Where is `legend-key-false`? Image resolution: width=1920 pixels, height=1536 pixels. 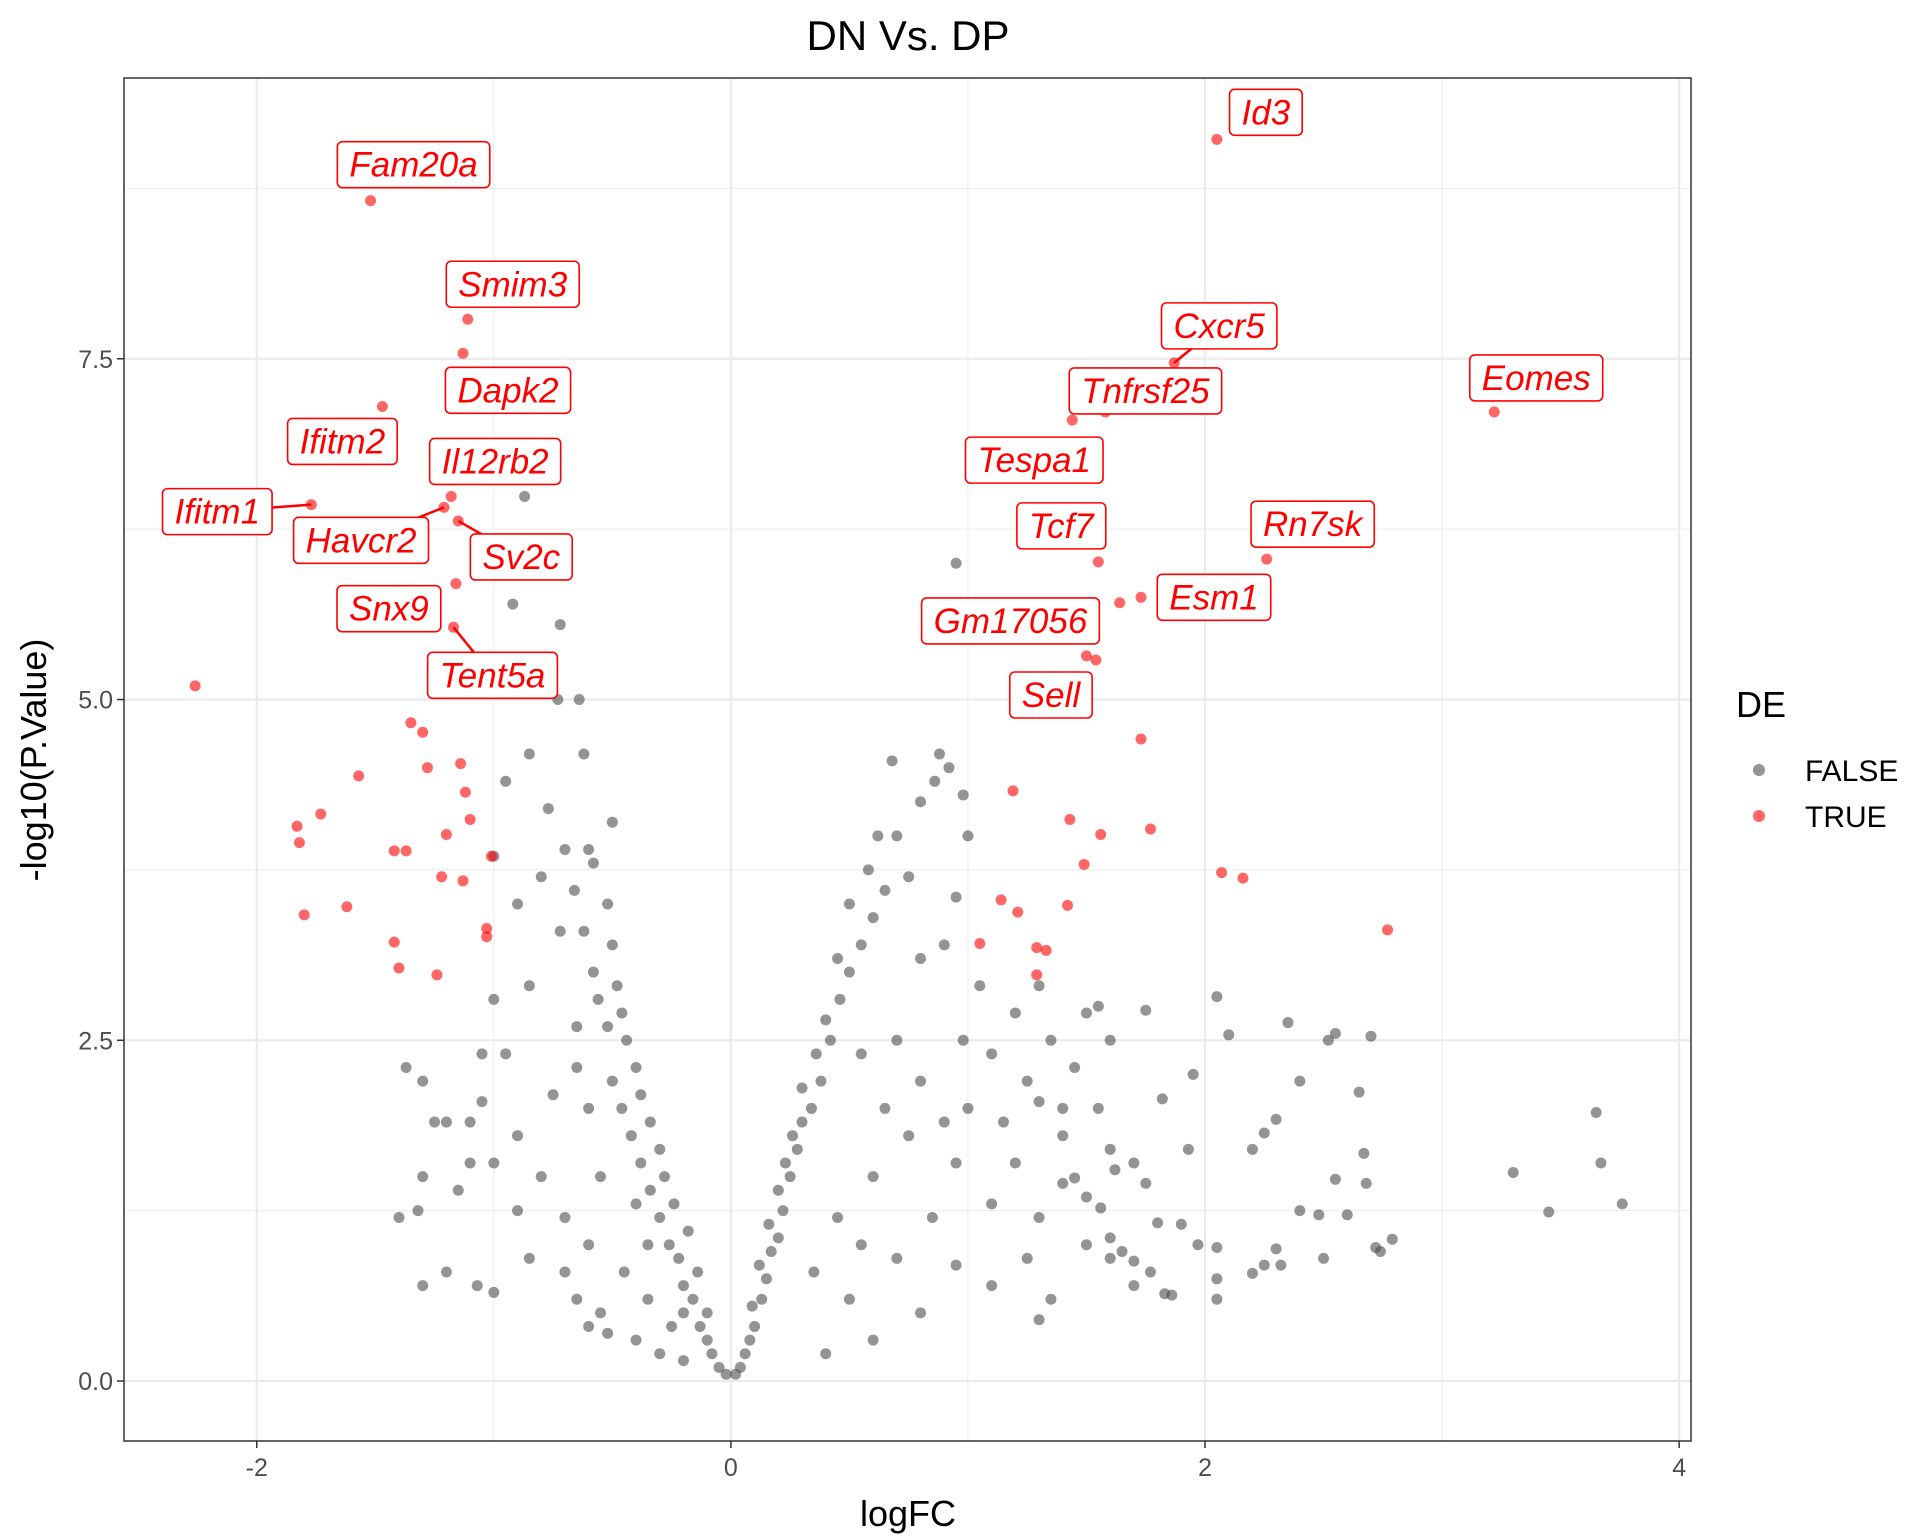
legend-key-false is located at coordinates (1759, 770).